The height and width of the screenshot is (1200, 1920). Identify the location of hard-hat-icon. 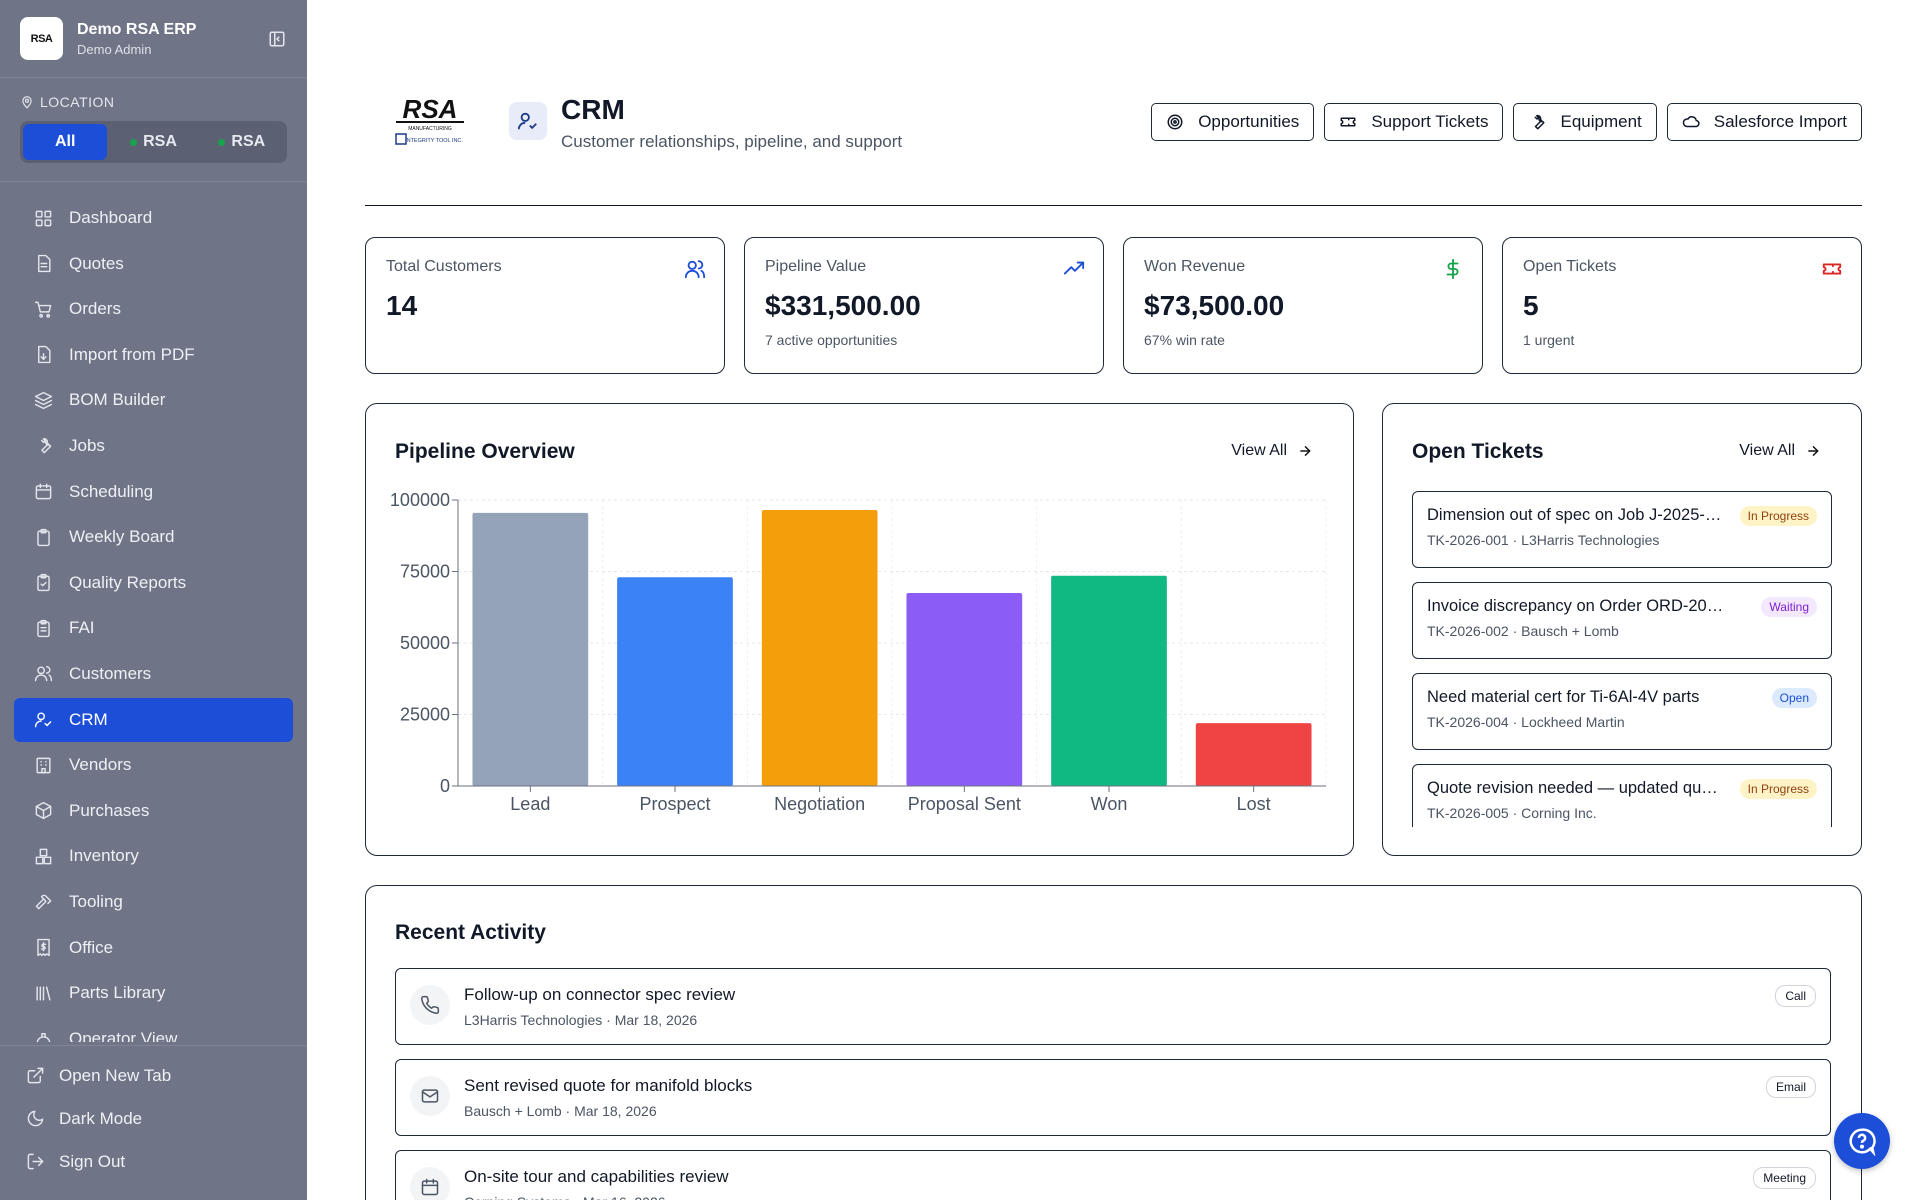
(43, 1037).